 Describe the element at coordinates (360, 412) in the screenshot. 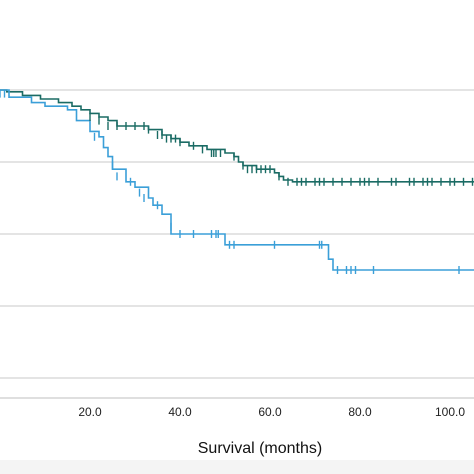

I see `x-tick-label: 80.0` at that location.